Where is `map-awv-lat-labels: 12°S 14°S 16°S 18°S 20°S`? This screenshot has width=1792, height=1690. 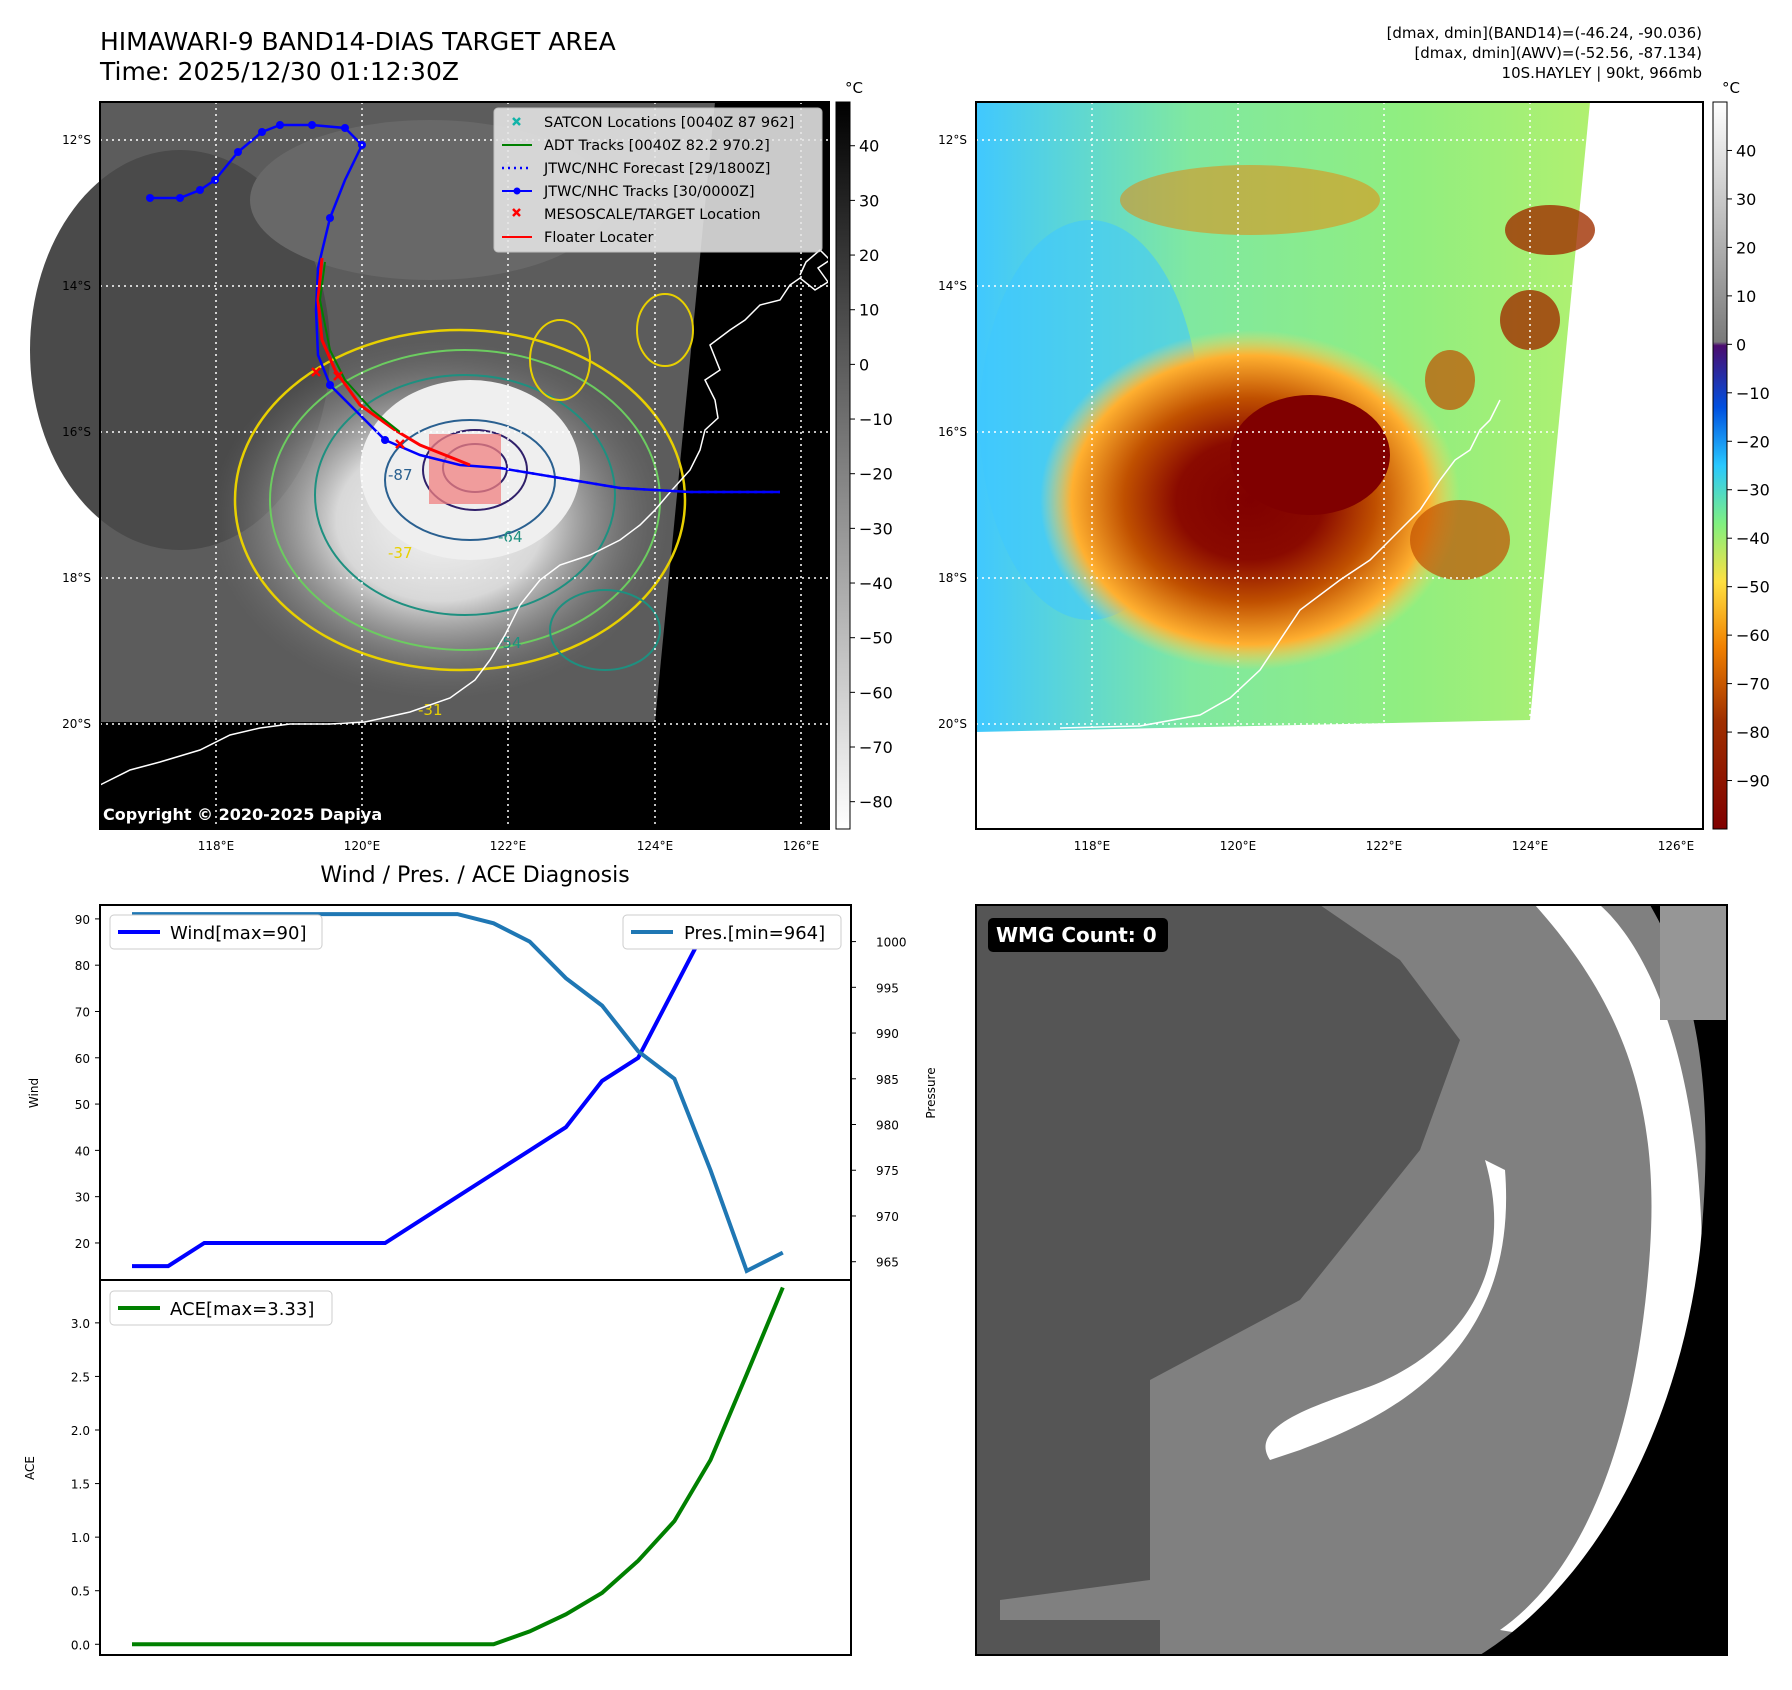 map-awv-lat-labels: 12°S 14°S 16°S 18°S 20°S is located at coordinates (952, 432).